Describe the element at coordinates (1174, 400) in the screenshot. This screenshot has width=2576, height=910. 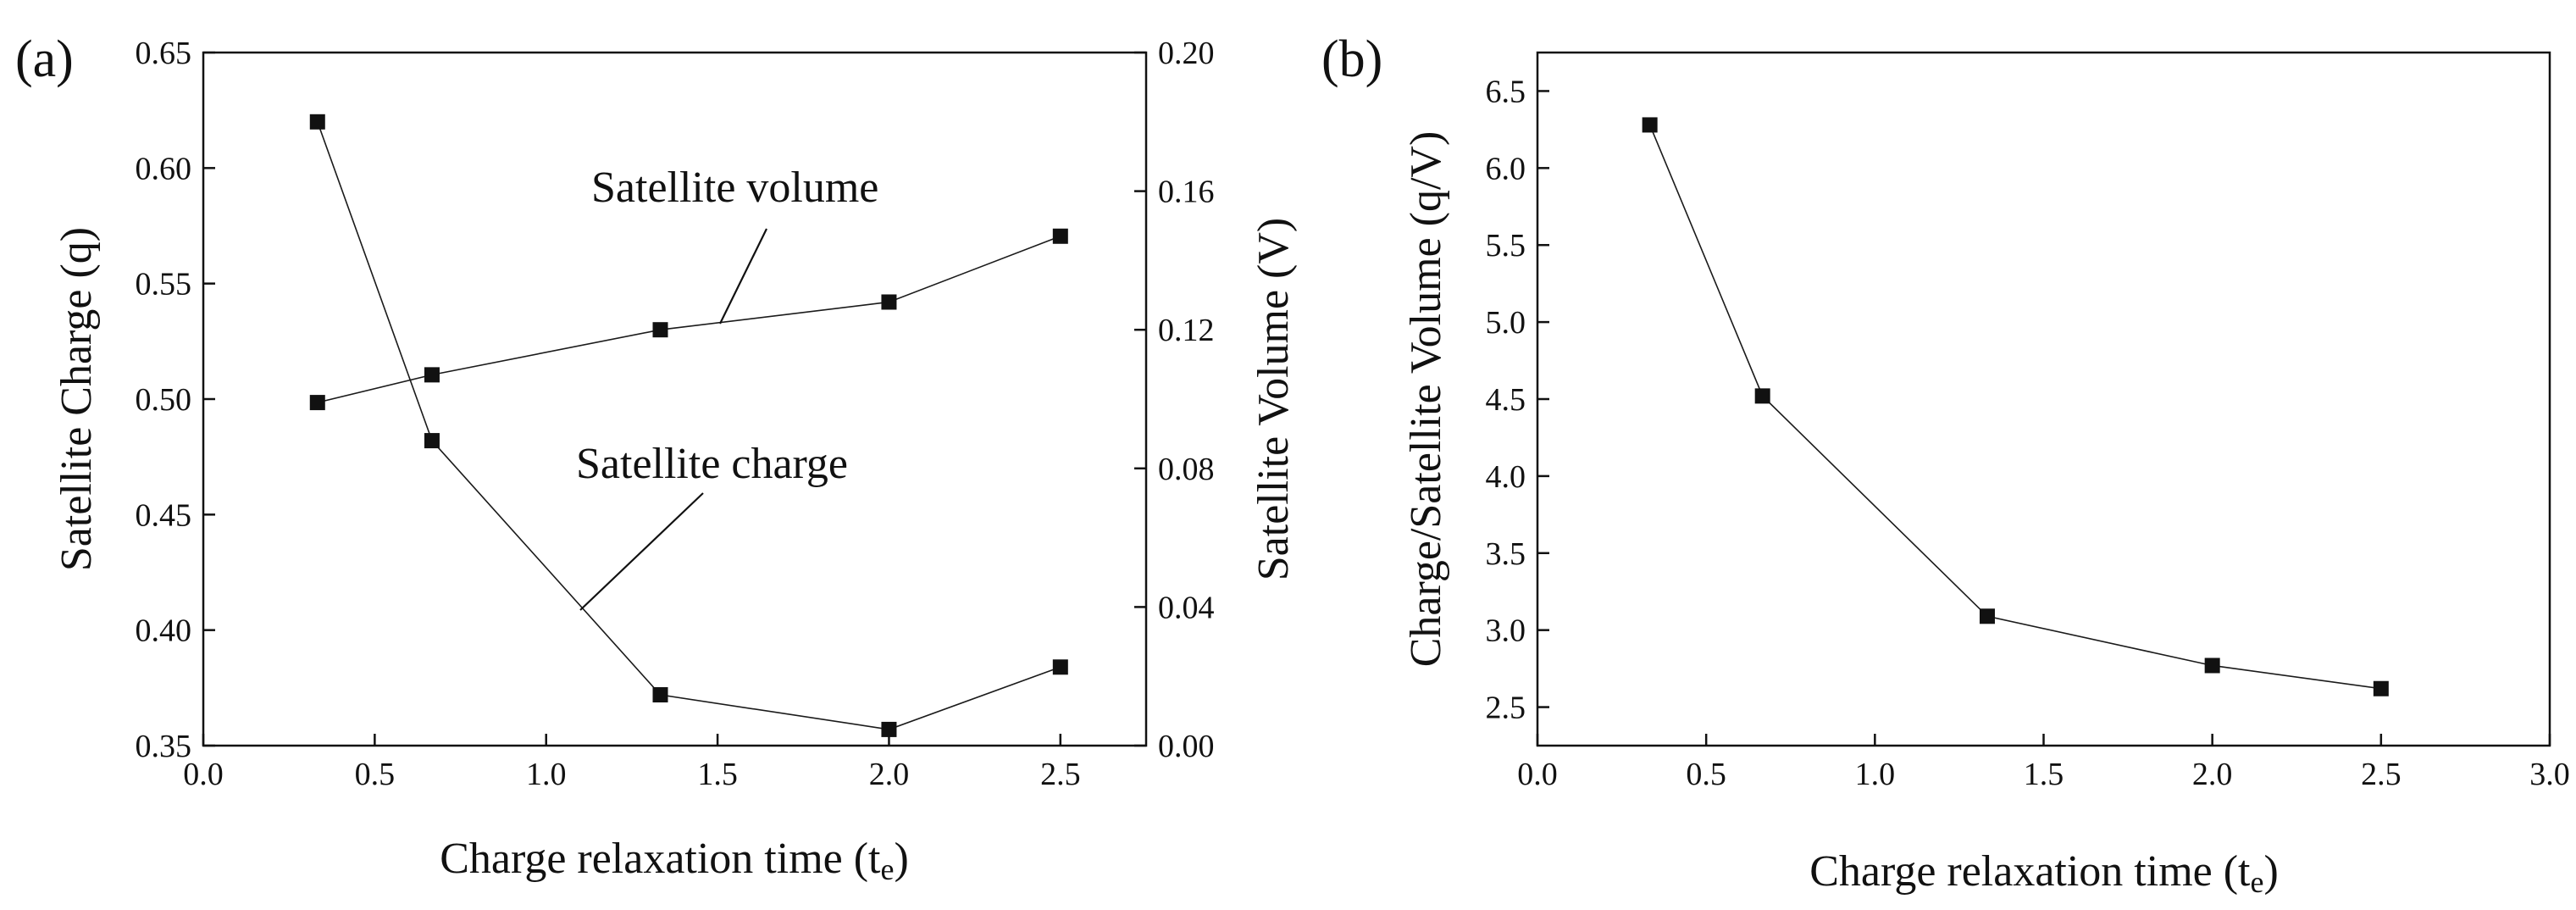
I see `panel-a-right-y-axis: 0.00 0.04 0.08 0.12 0.16 0.20` at that location.